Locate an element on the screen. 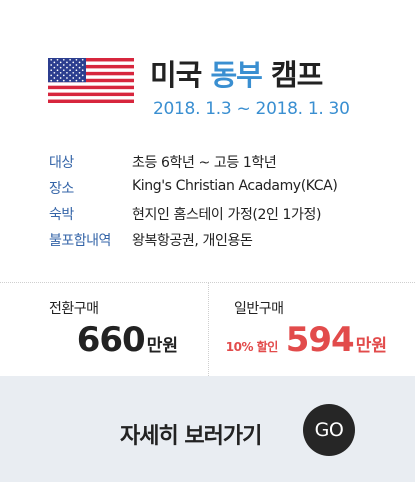 The image size is (415, 482). title-camp: 캠프 is located at coordinates (296, 75).